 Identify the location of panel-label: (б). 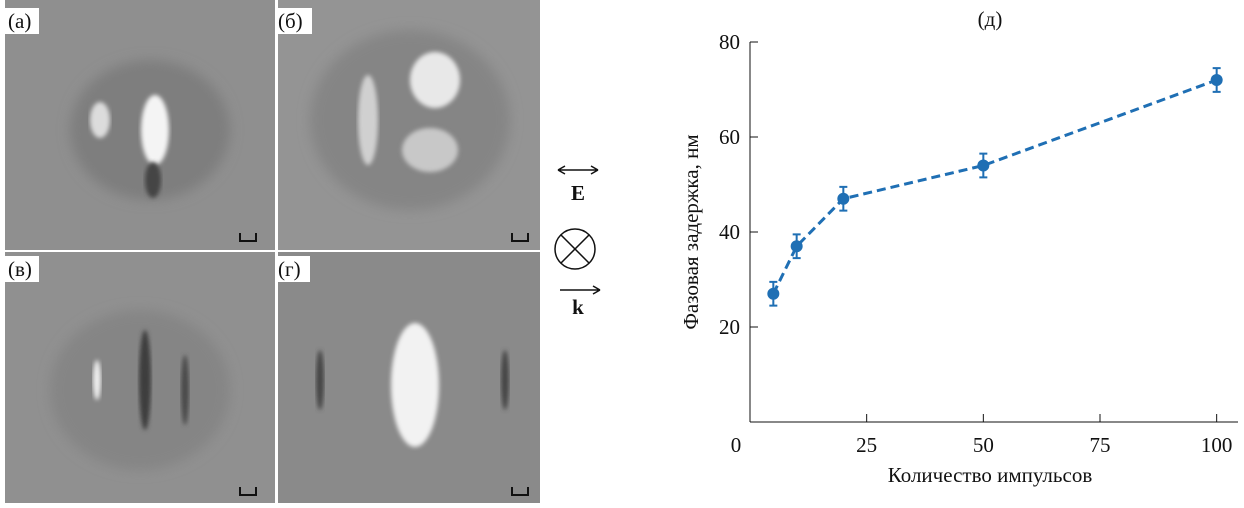
(290, 21).